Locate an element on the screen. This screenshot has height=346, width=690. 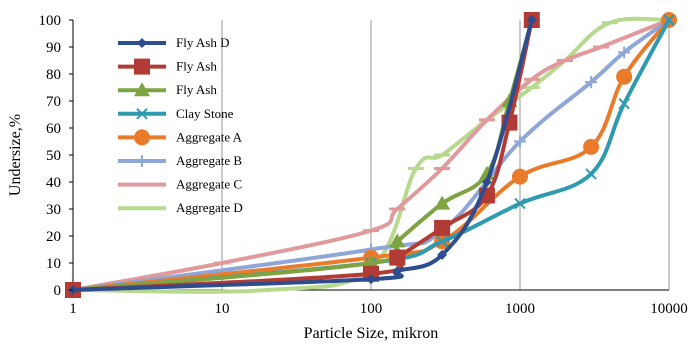
legend-label: Aggregate B is located at coordinates (209, 160).